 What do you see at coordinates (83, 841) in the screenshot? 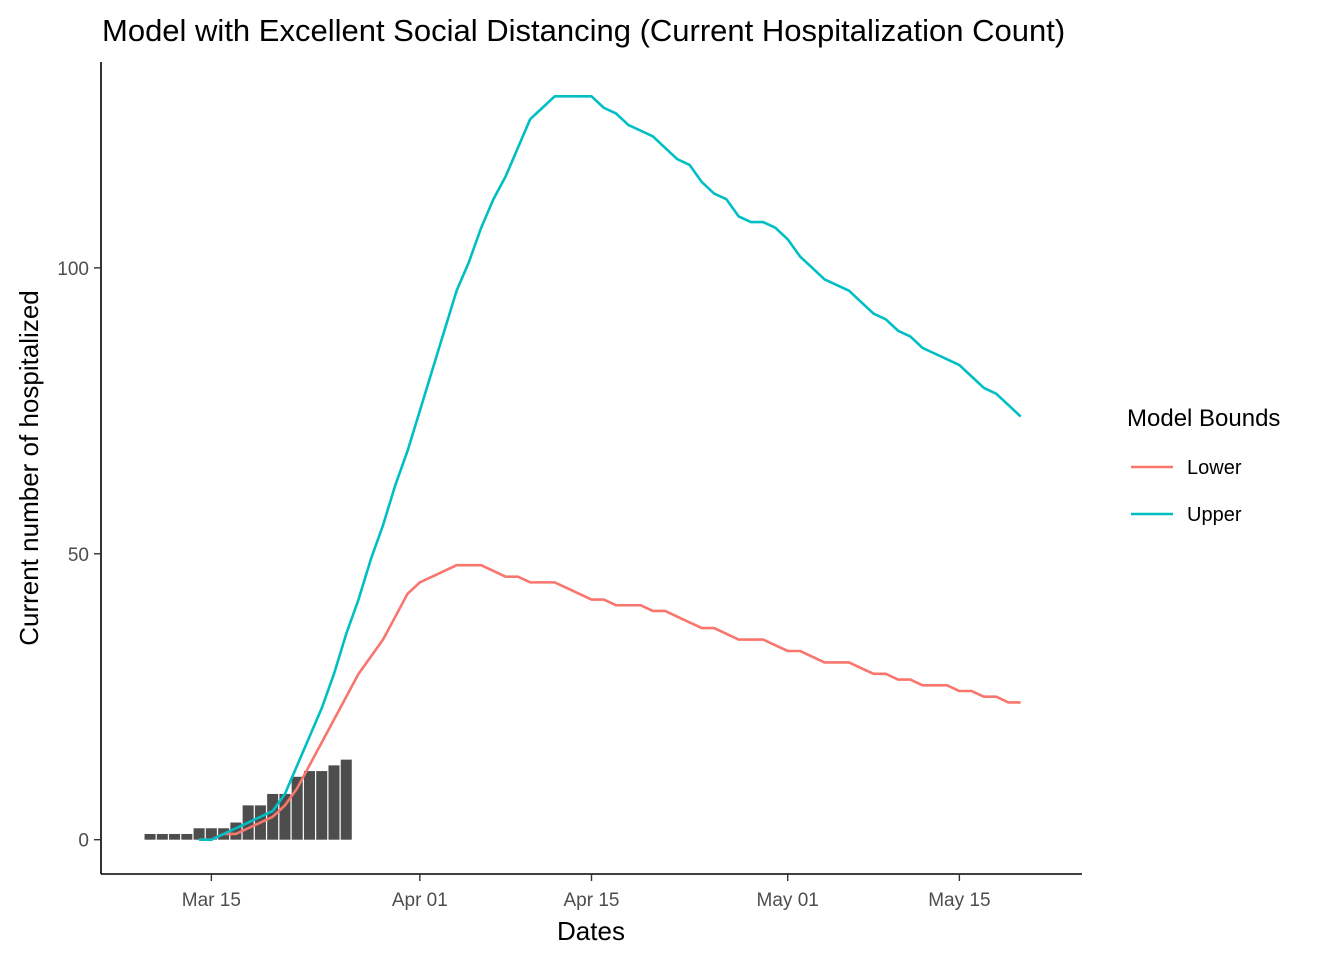
I see `y-tick-label-0: 0` at bounding box center [83, 841].